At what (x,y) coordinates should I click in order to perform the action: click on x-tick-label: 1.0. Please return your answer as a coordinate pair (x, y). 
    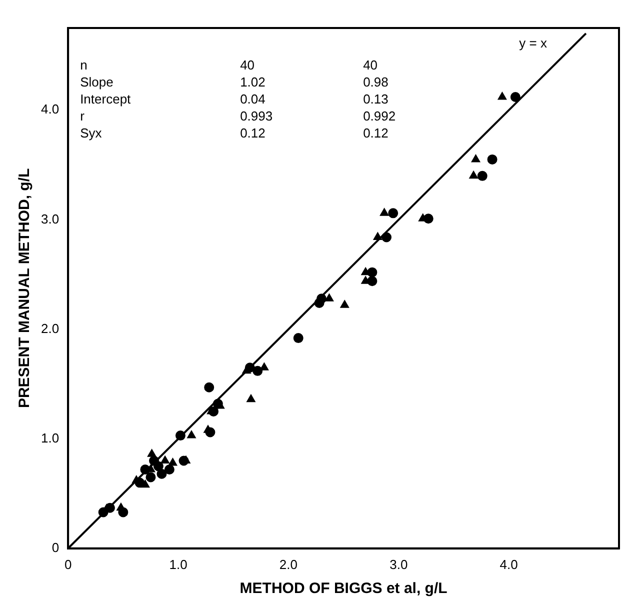
    Looking at the image, I should click on (178, 564).